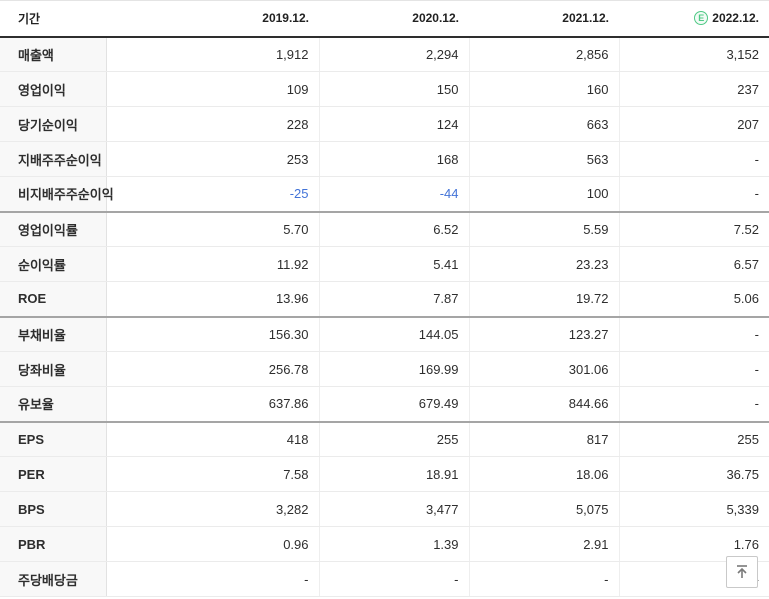 The image size is (769, 599). Describe the element at coordinates (53, 474) in the screenshot. I see `row-label: PER` at that location.